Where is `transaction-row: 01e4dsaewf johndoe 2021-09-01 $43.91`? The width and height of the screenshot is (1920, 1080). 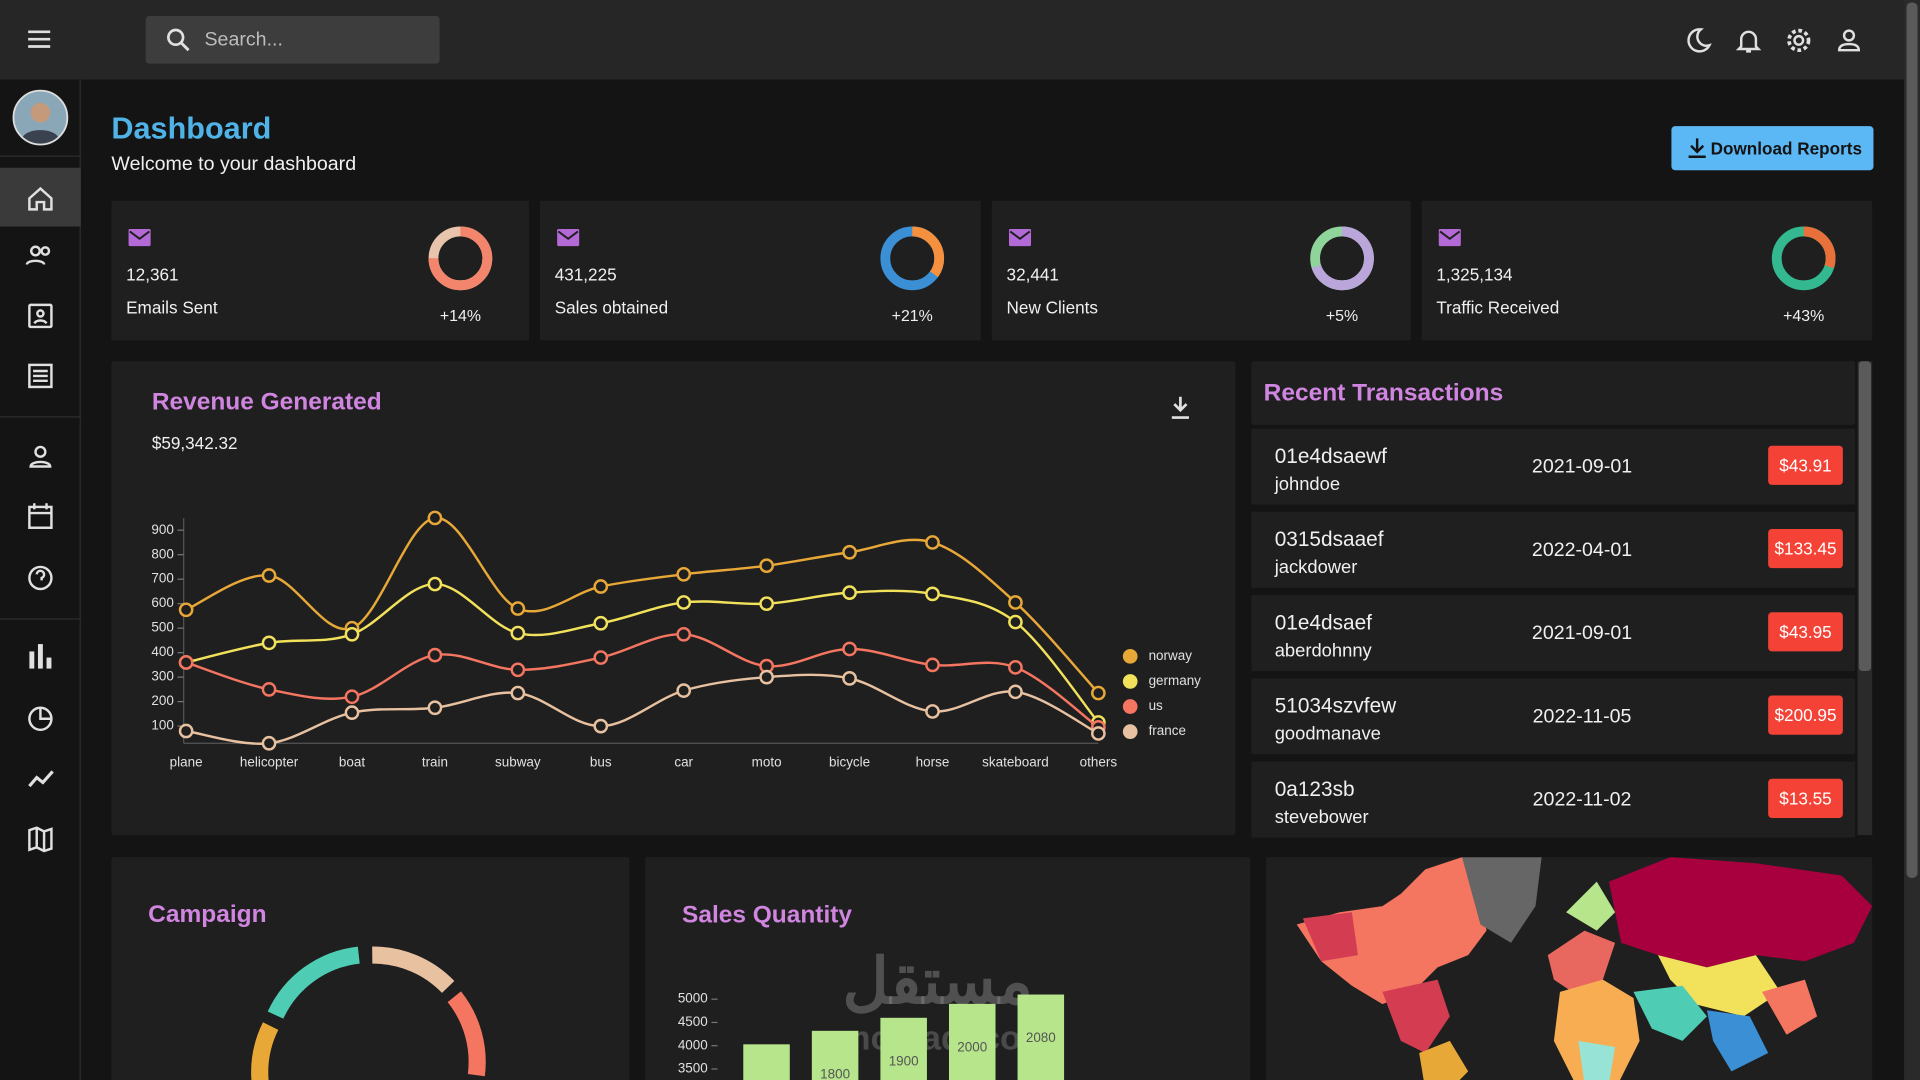
transaction-row: 01e4dsaewf johndoe 2021-09-01 $43.91 is located at coordinates (1553, 466).